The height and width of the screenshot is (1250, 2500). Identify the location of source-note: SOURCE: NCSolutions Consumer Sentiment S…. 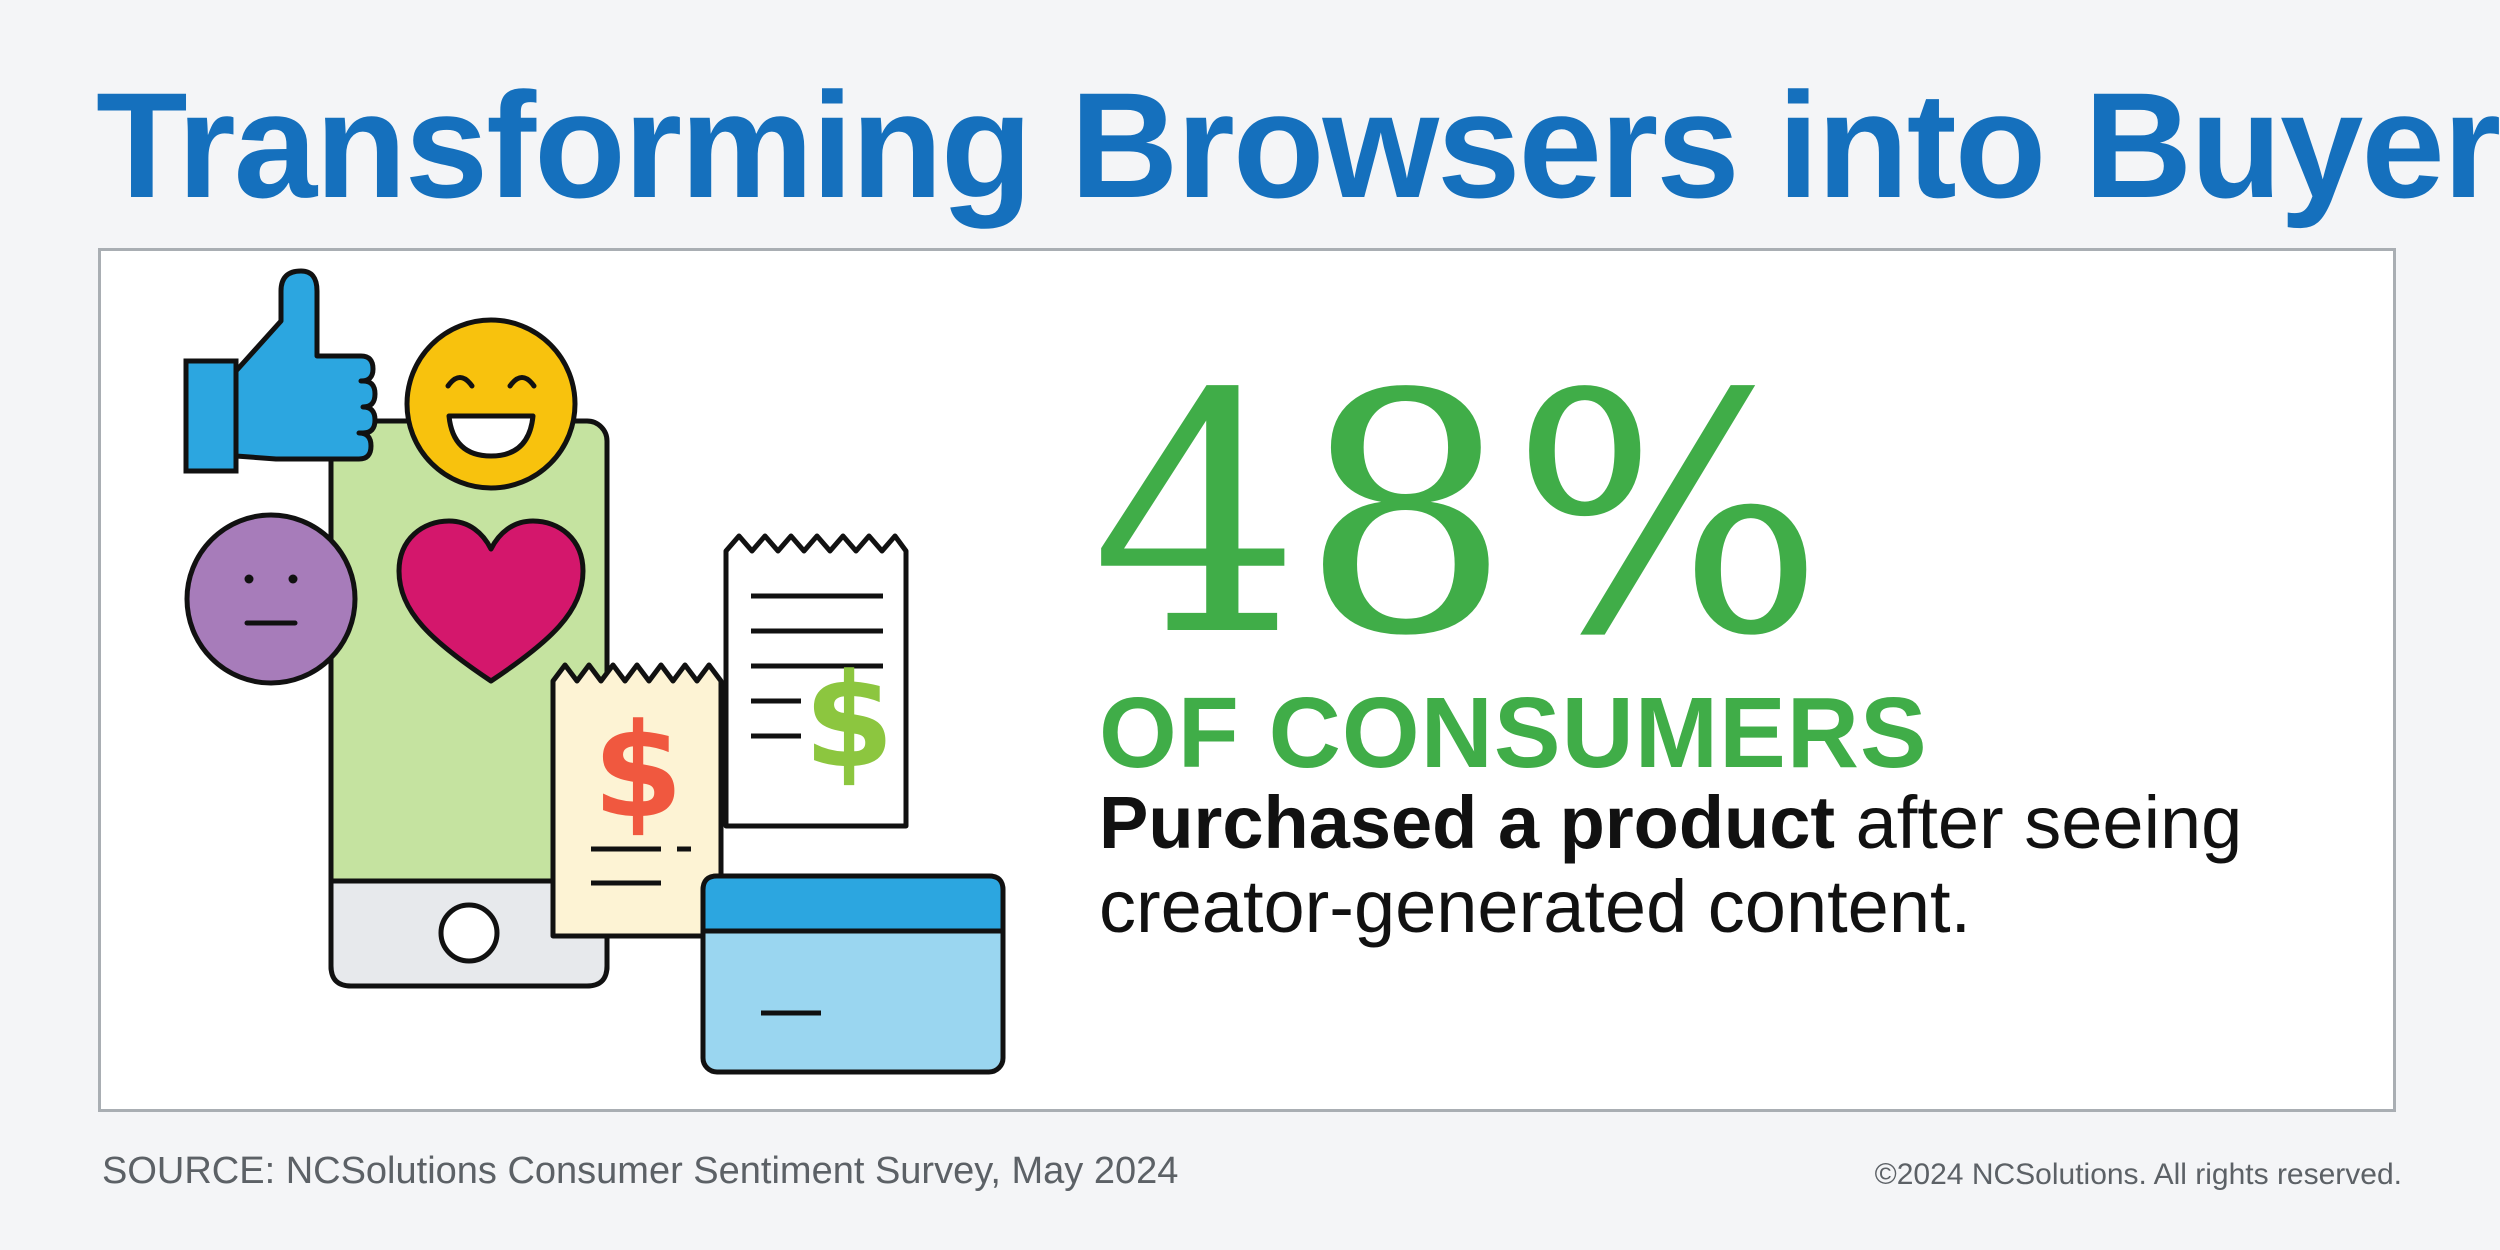
(640, 1171).